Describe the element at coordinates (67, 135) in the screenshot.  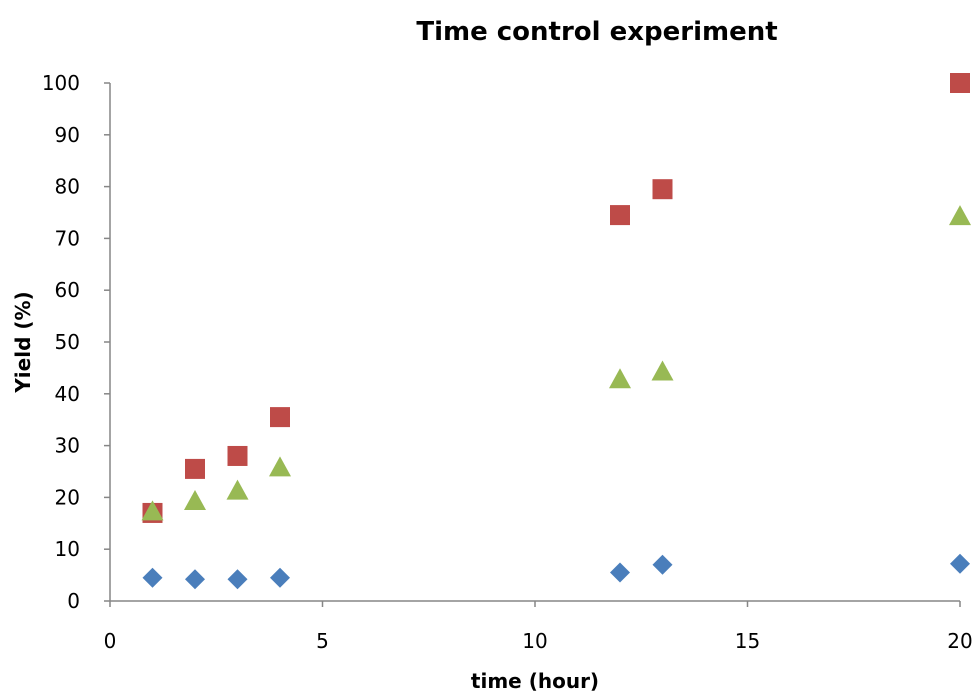
I see `y-tick-label: 90` at that location.